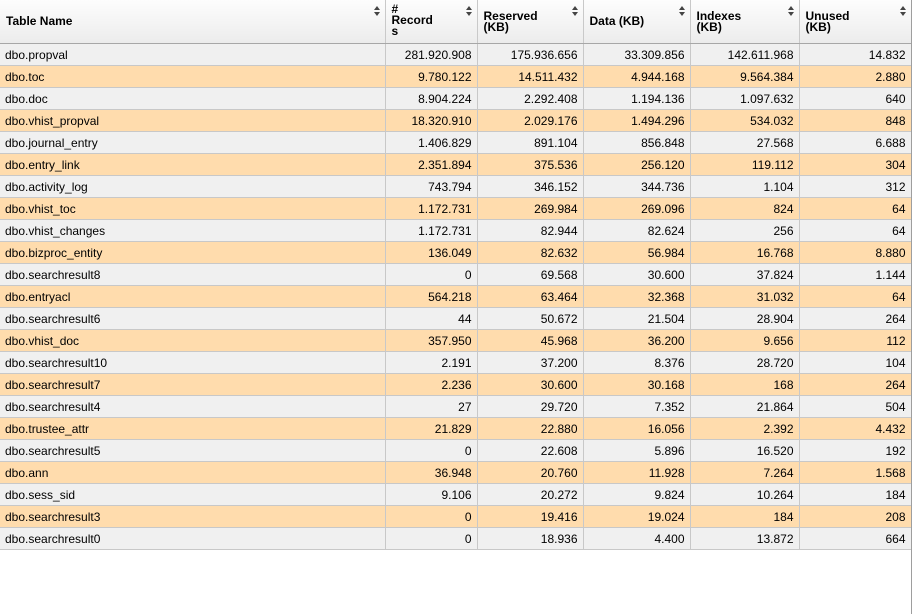  What do you see at coordinates (637, 362) in the screenshot?
I see `data-cell: 8.376` at bounding box center [637, 362].